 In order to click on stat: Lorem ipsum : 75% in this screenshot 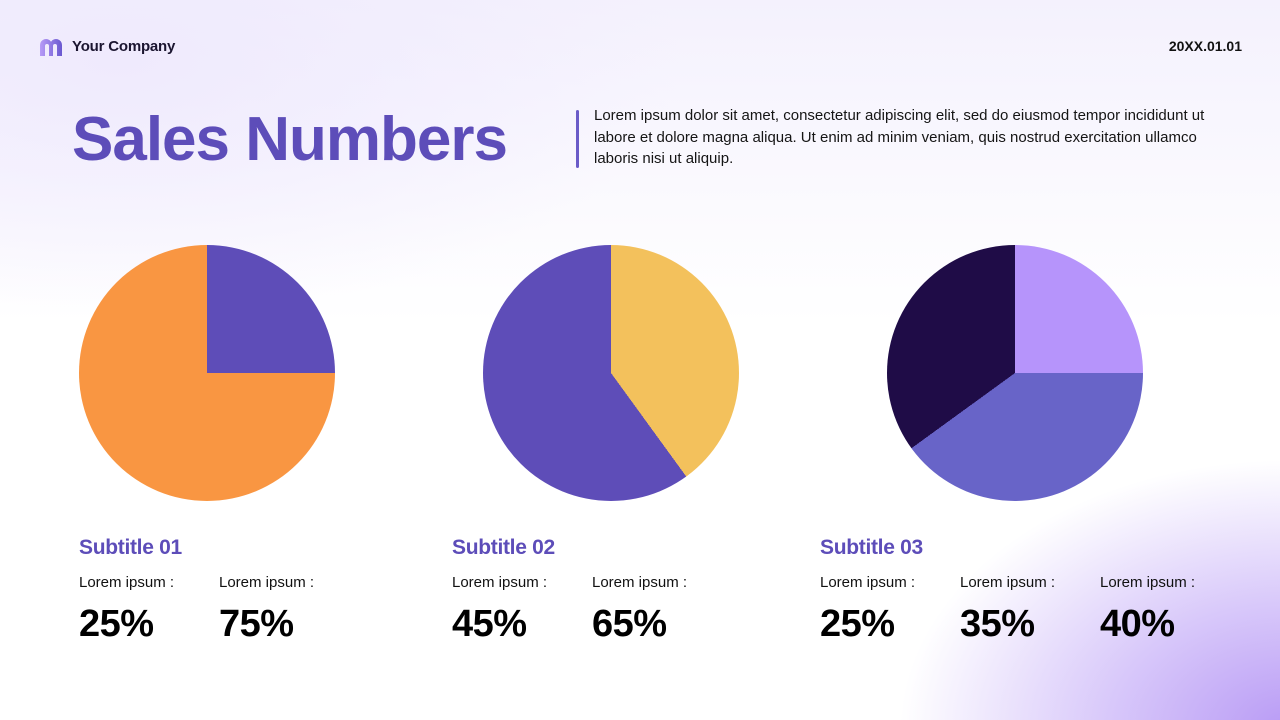, I will do `click(289, 610)`.